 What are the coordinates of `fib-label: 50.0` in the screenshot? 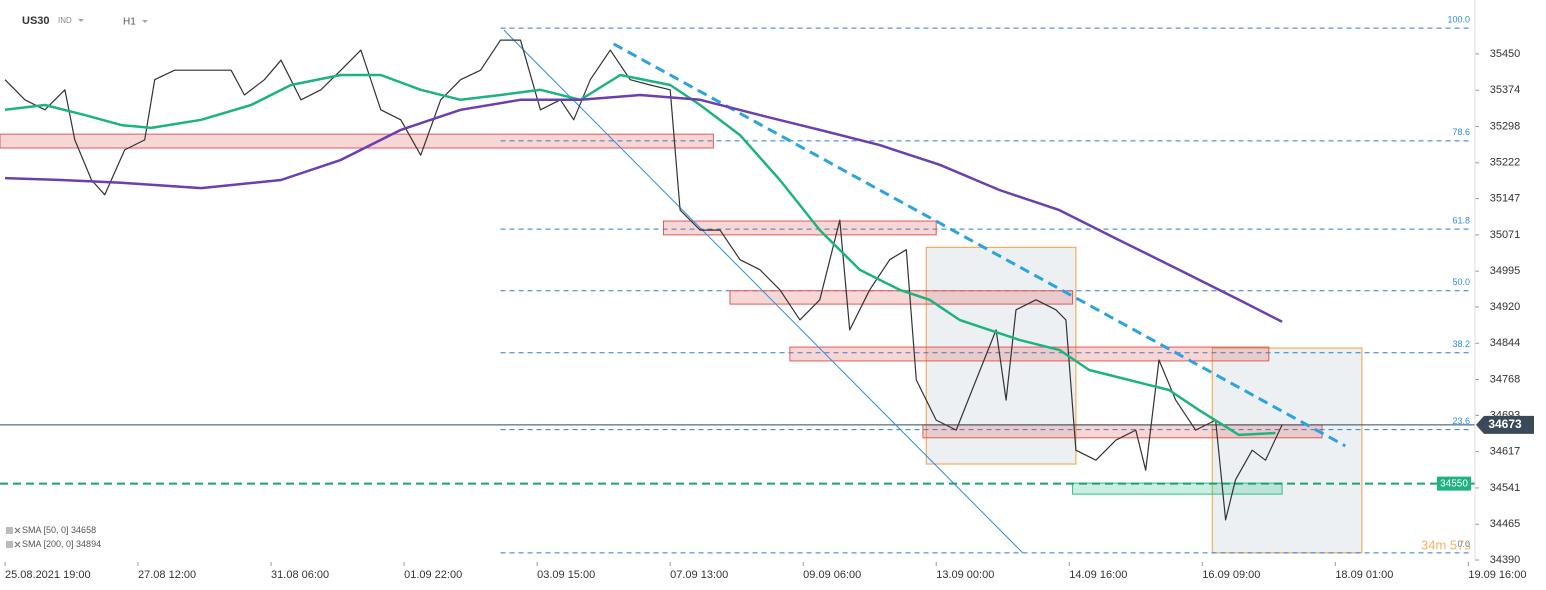 It's located at (1461, 282).